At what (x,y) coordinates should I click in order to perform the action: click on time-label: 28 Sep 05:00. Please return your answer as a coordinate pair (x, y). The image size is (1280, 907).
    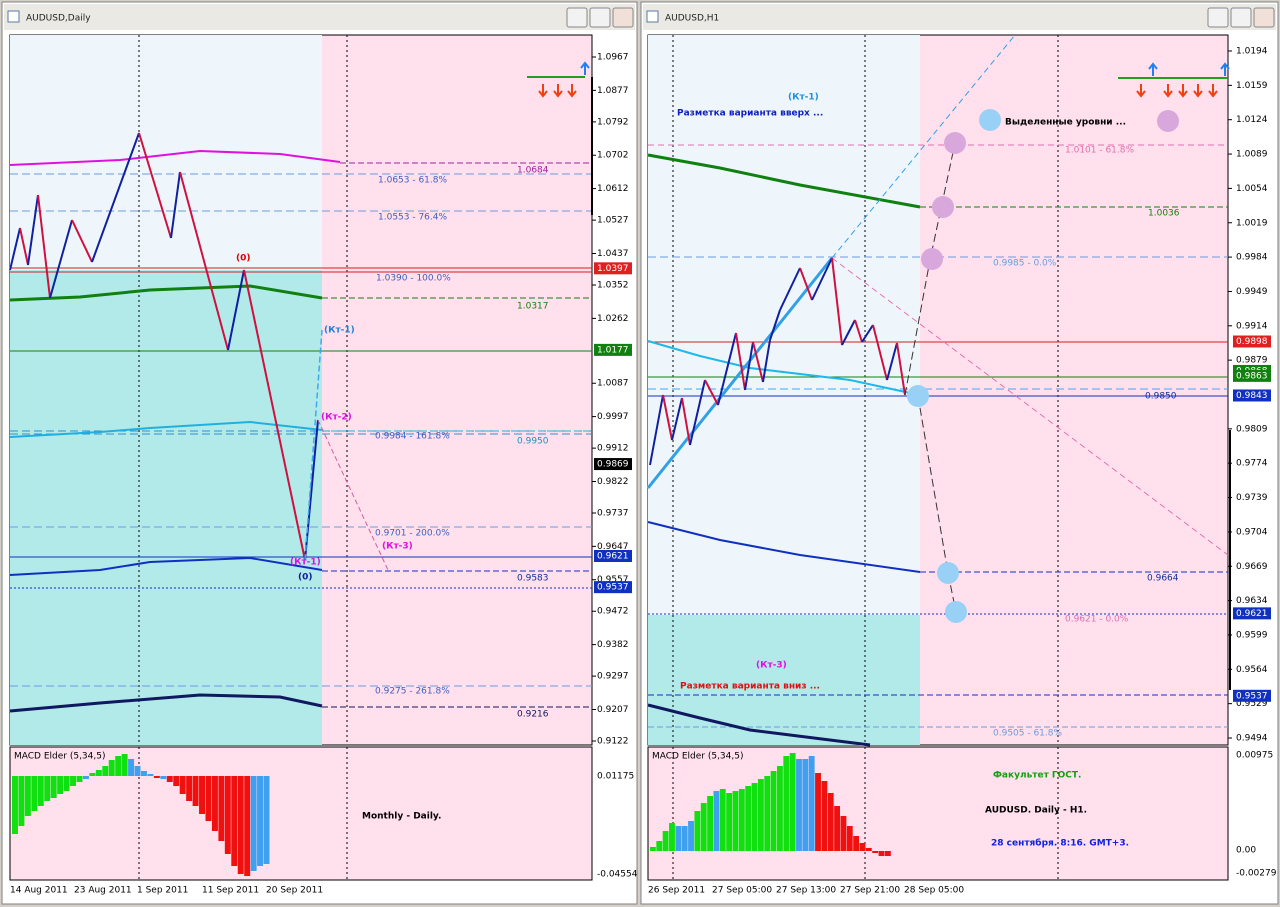
    Looking at the image, I should click on (934, 891).